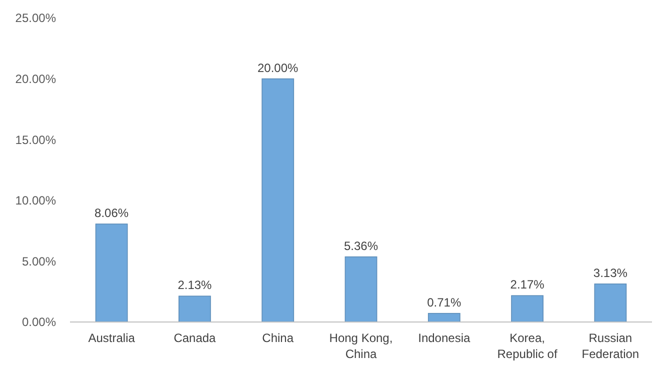 This screenshot has height=380, width=670. What do you see at coordinates (278, 338) in the screenshot?
I see `x-tick-label: China` at bounding box center [278, 338].